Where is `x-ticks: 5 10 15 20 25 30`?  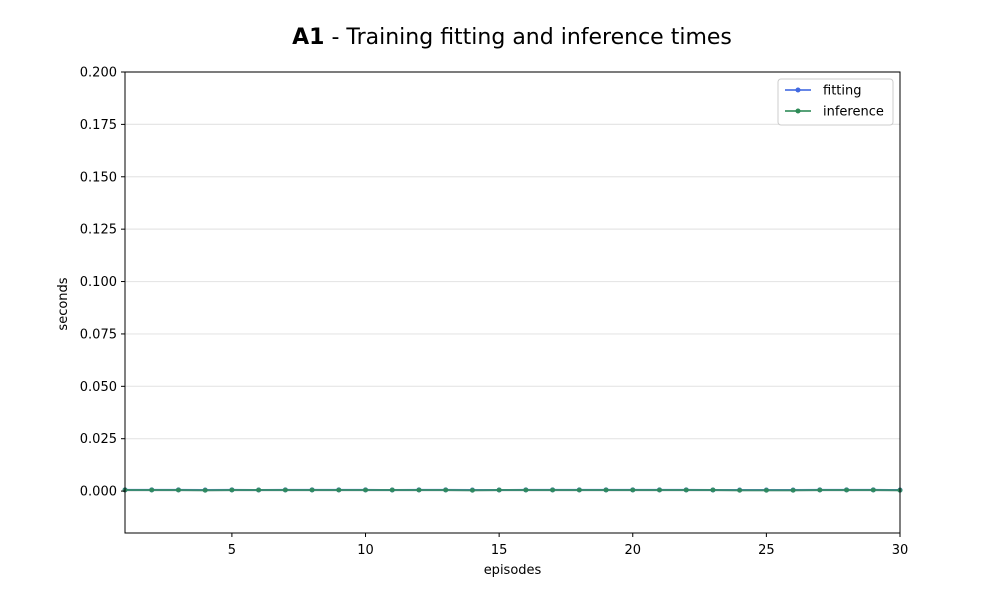 x-ticks: 5 10 15 20 25 30 is located at coordinates (568, 545).